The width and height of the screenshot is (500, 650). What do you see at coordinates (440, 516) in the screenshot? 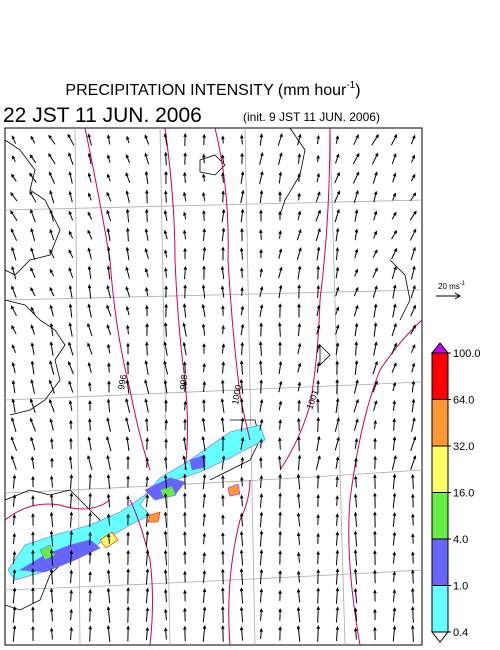
I see `colorbar-segment` at bounding box center [440, 516].